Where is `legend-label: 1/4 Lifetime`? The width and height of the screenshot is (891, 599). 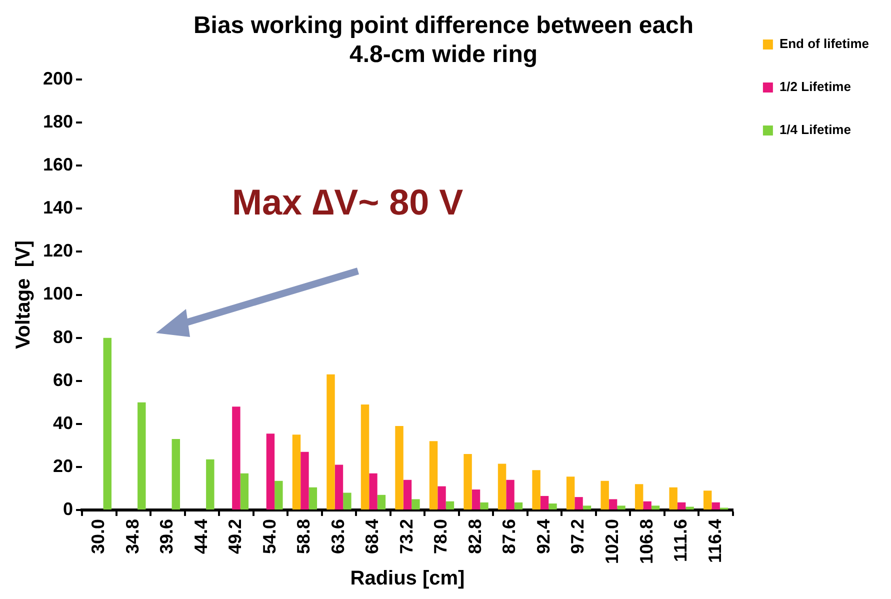 legend-label: 1/4 Lifetime is located at coordinates (815, 130).